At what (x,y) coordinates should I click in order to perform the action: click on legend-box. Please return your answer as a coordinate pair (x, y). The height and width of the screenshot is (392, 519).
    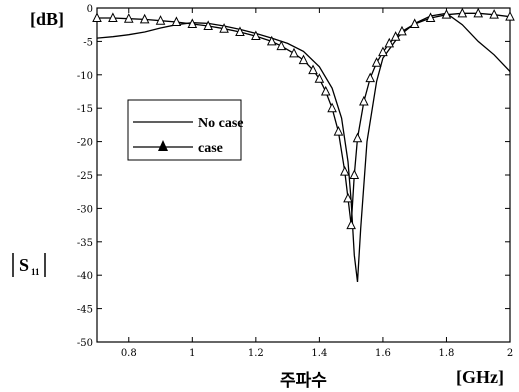
    Looking at the image, I should click on (184, 130).